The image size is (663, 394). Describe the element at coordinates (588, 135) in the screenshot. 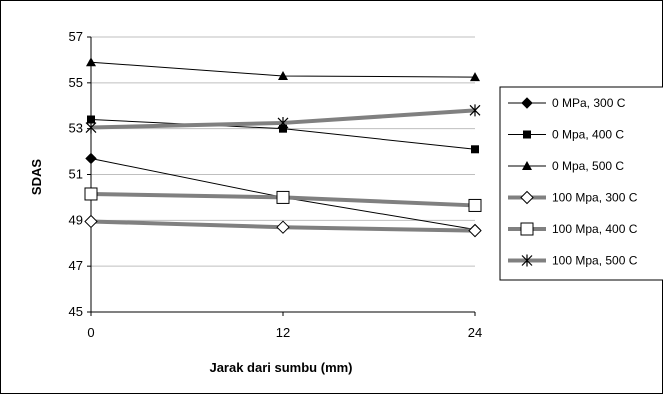

I see `legend-label: 0 Mpa, 400 C` at that location.